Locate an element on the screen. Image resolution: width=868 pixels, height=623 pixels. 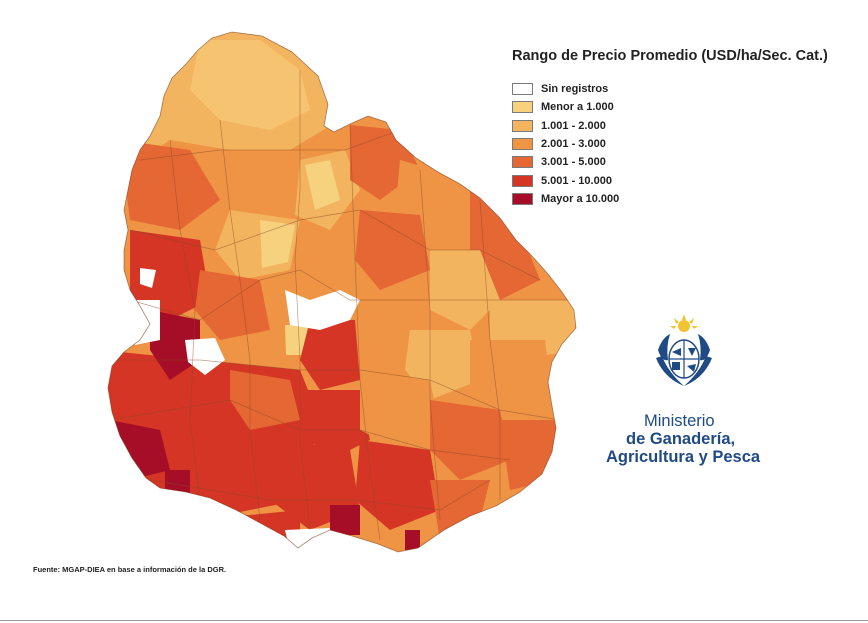
legend-label: Menor a 1.000 is located at coordinates (577, 107).